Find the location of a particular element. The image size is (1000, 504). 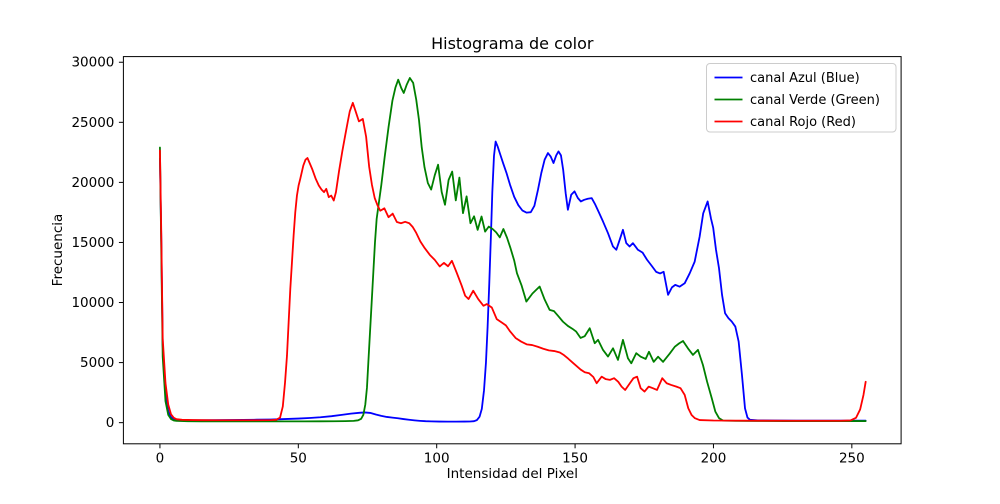

x-tick-label: 0 is located at coordinates (160, 458).